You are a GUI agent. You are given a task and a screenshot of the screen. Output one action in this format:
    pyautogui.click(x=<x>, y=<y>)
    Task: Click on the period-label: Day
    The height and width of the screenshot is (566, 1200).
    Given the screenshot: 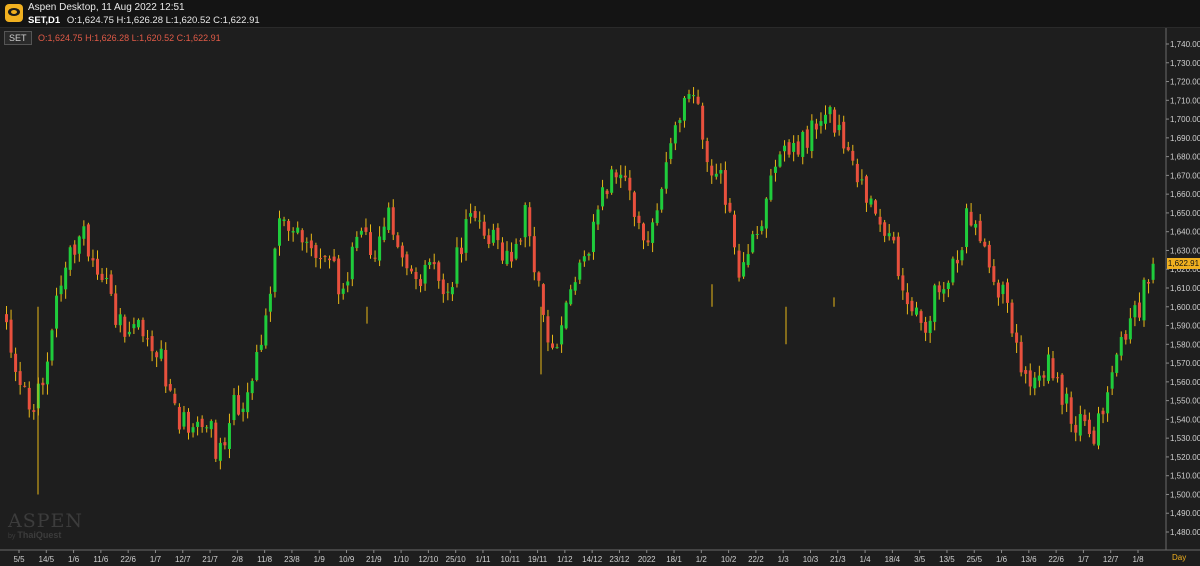 What is the action you would take?
    pyautogui.click(x=1179, y=557)
    